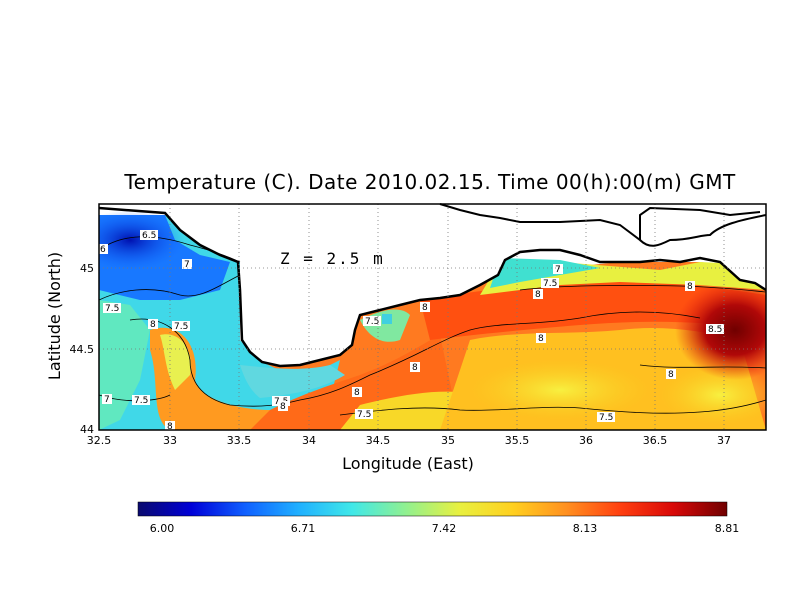 The height and width of the screenshot is (600, 800). Describe the element at coordinates (87, 429) in the screenshot. I see `y-tick-label: 44` at that location.